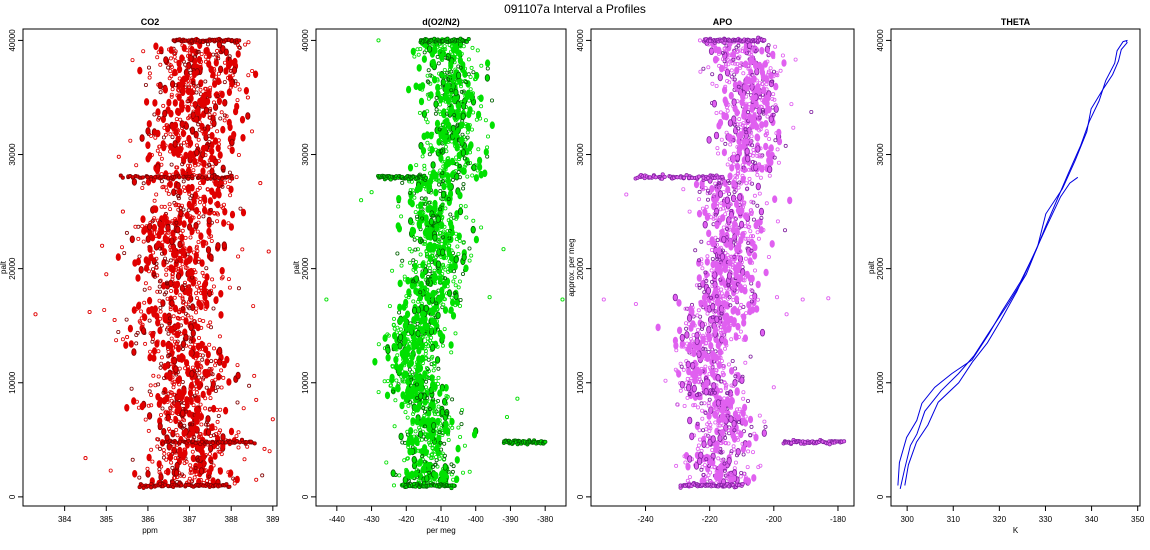 The width and height of the screenshot is (1150, 550). Describe the element at coordinates (190, 519) in the screenshot. I see `x-tick-label: 387` at that location.